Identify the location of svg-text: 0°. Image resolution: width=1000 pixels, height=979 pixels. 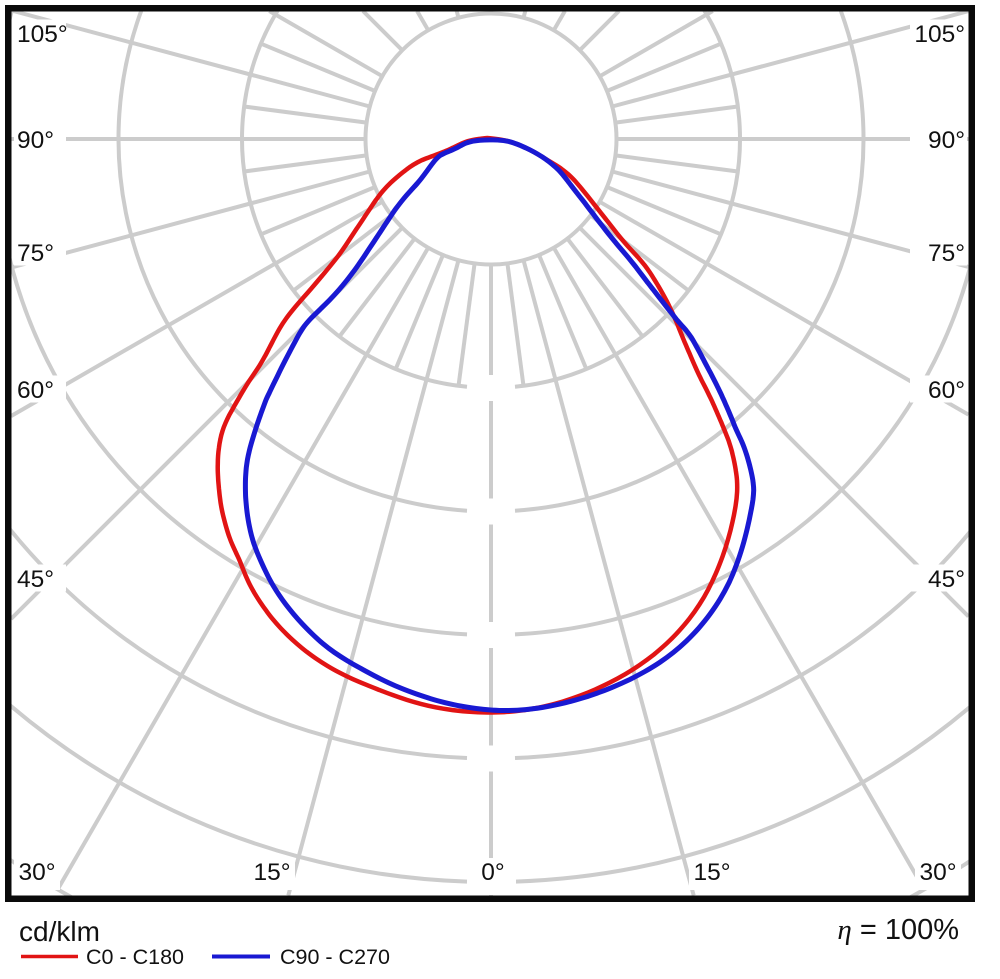
(492, 872).